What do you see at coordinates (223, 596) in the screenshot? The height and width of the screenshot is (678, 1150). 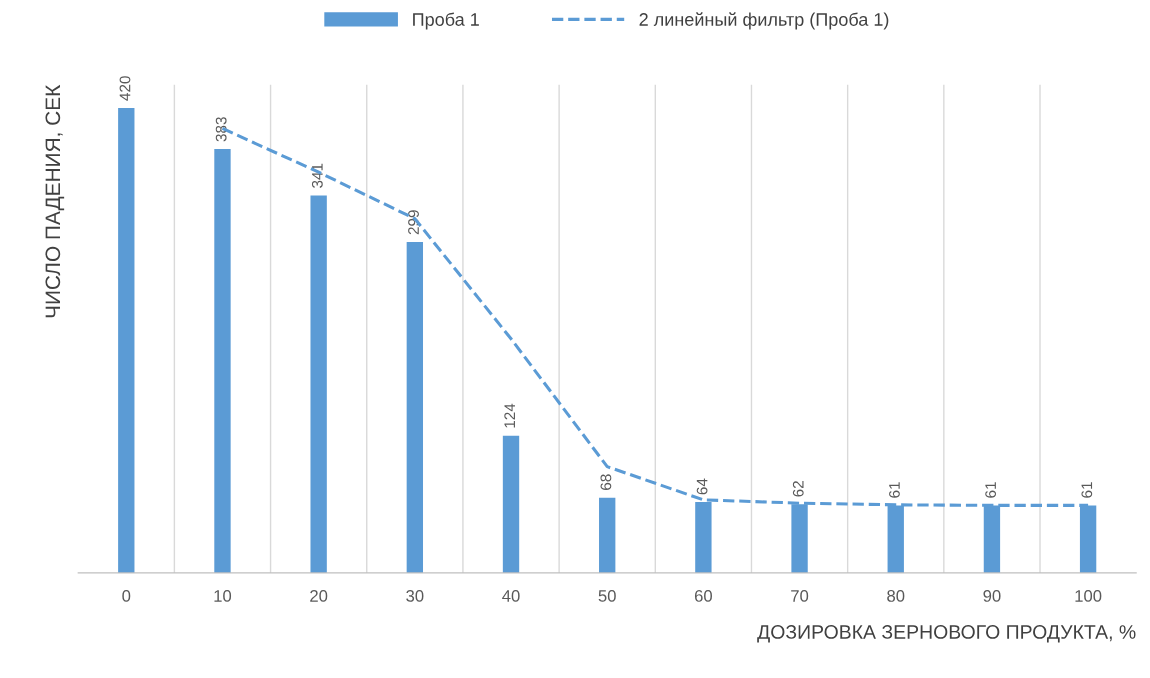 I see `x-tick-label: 10` at bounding box center [223, 596].